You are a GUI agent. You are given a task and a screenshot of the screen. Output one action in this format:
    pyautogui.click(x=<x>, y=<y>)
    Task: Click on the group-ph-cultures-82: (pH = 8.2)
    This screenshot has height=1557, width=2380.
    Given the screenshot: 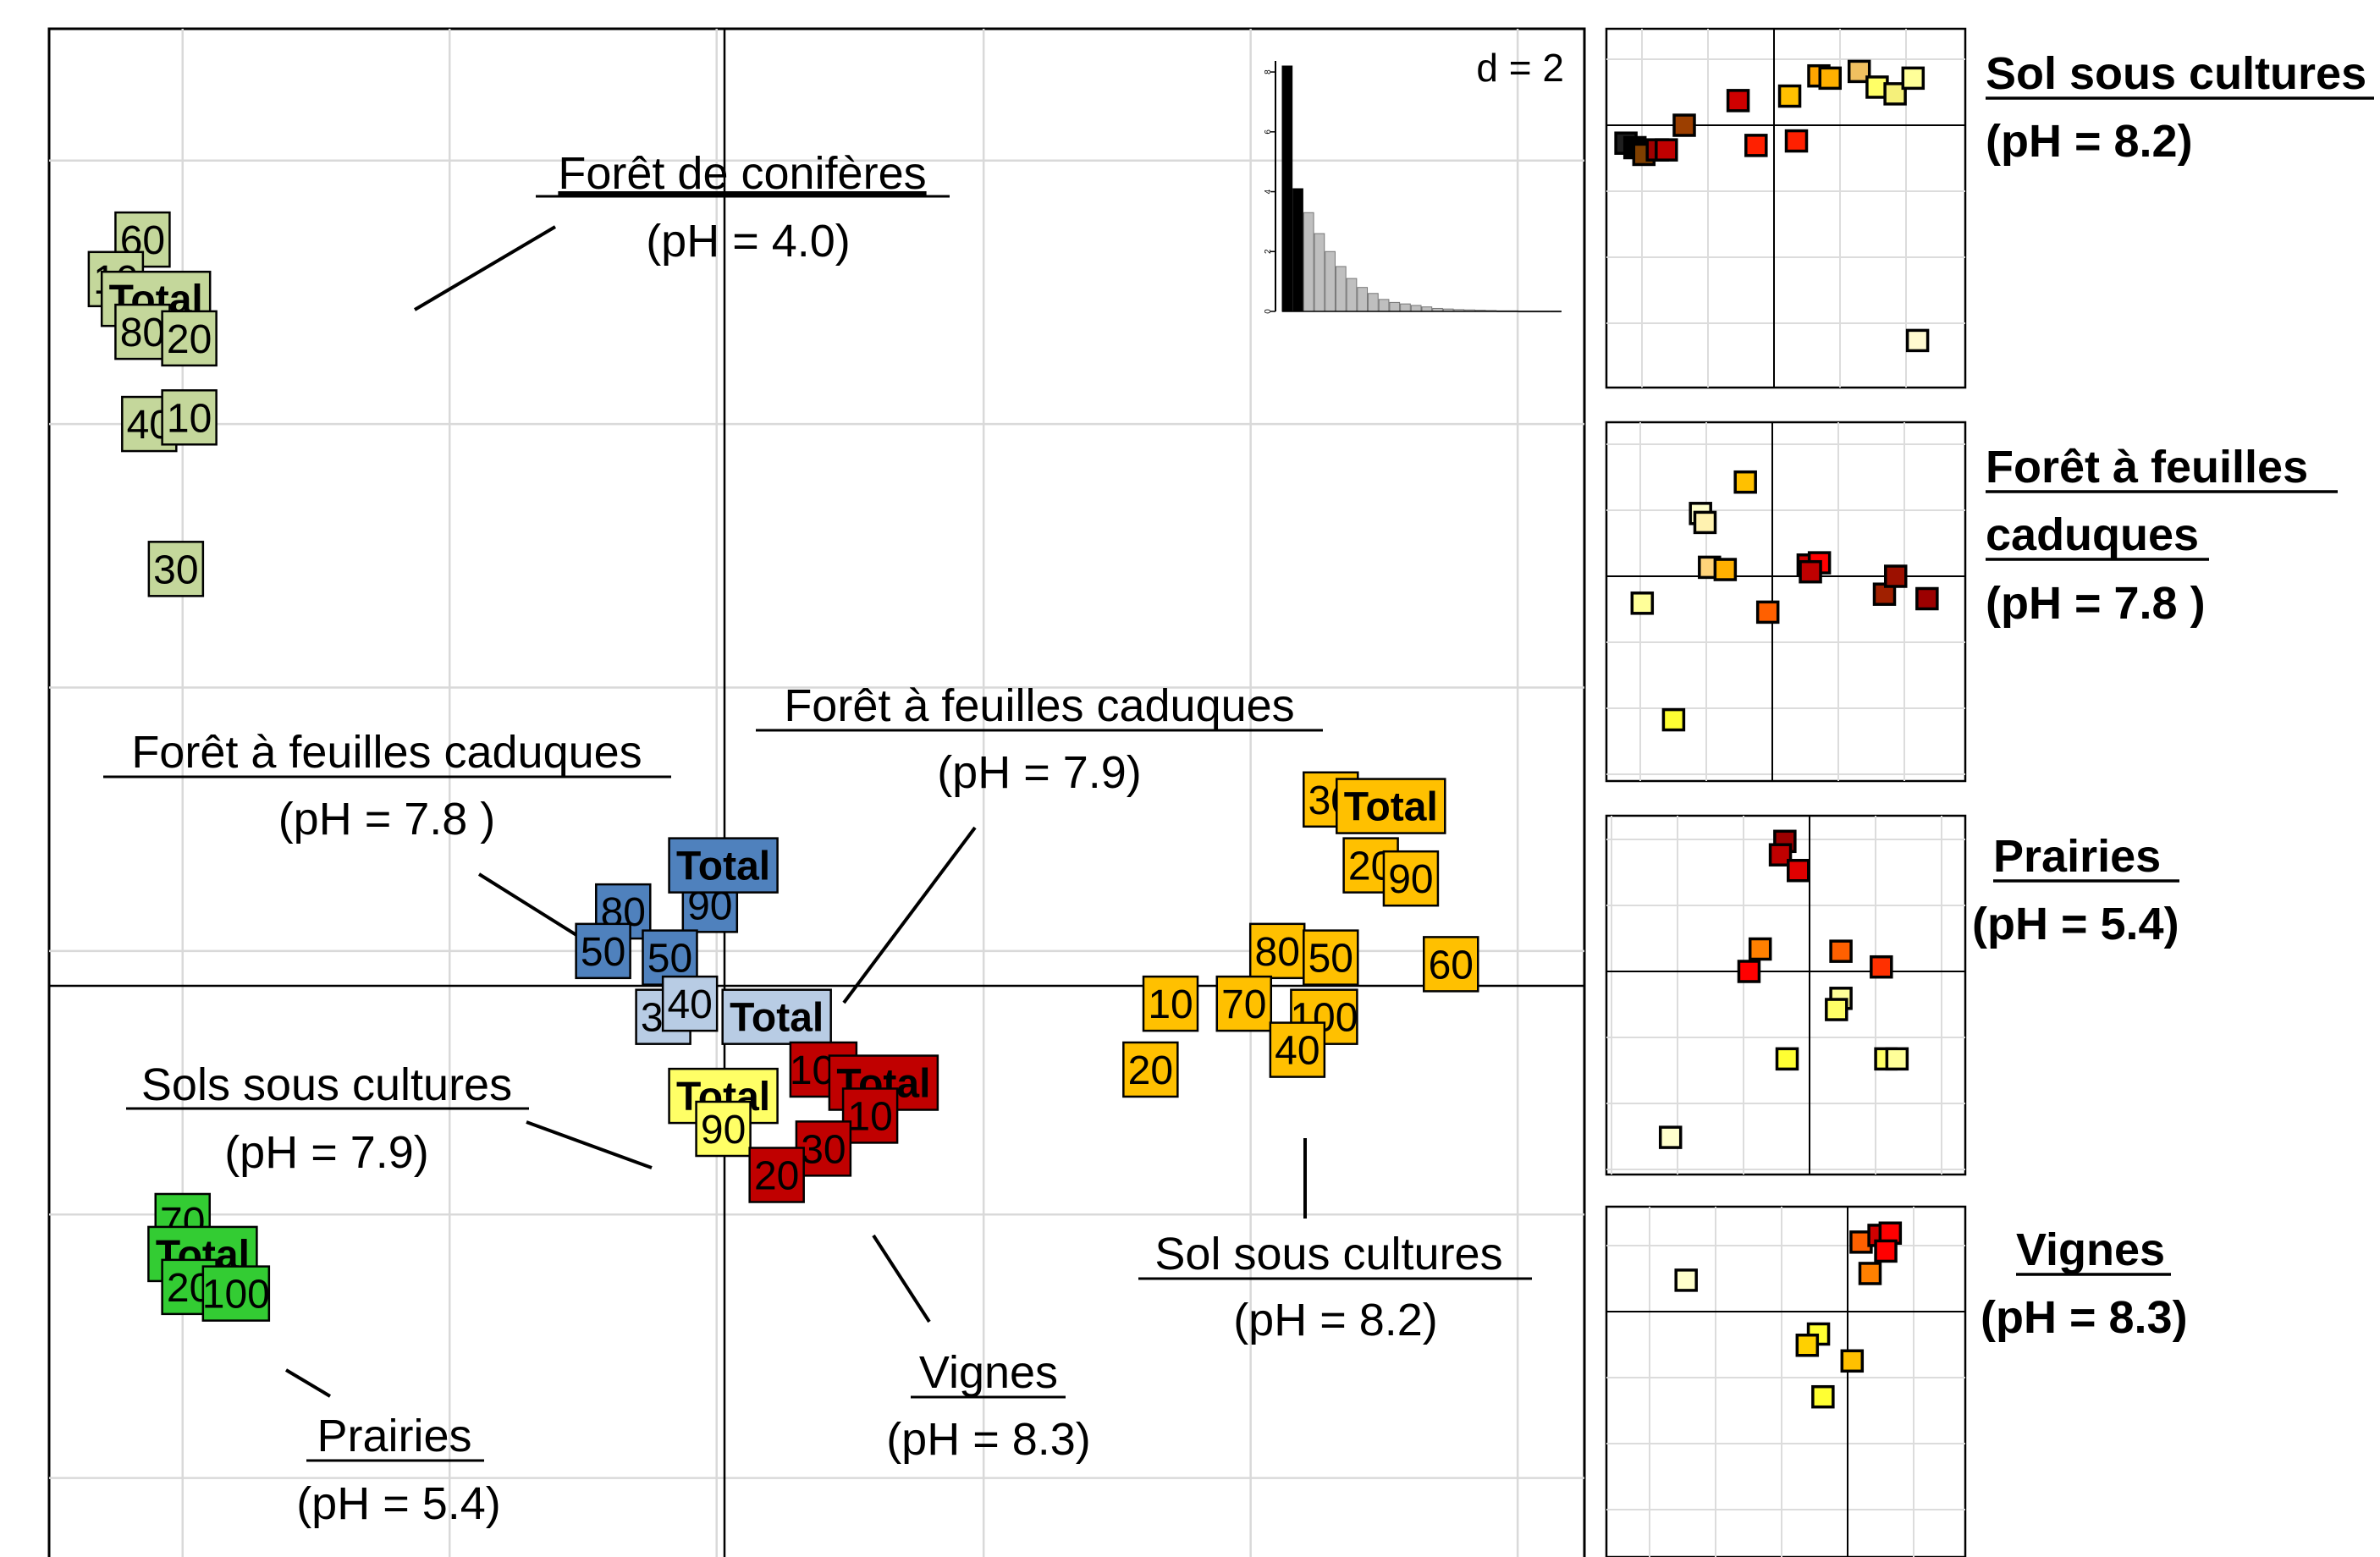 What is the action you would take?
    pyautogui.click(x=1335, y=1320)
    